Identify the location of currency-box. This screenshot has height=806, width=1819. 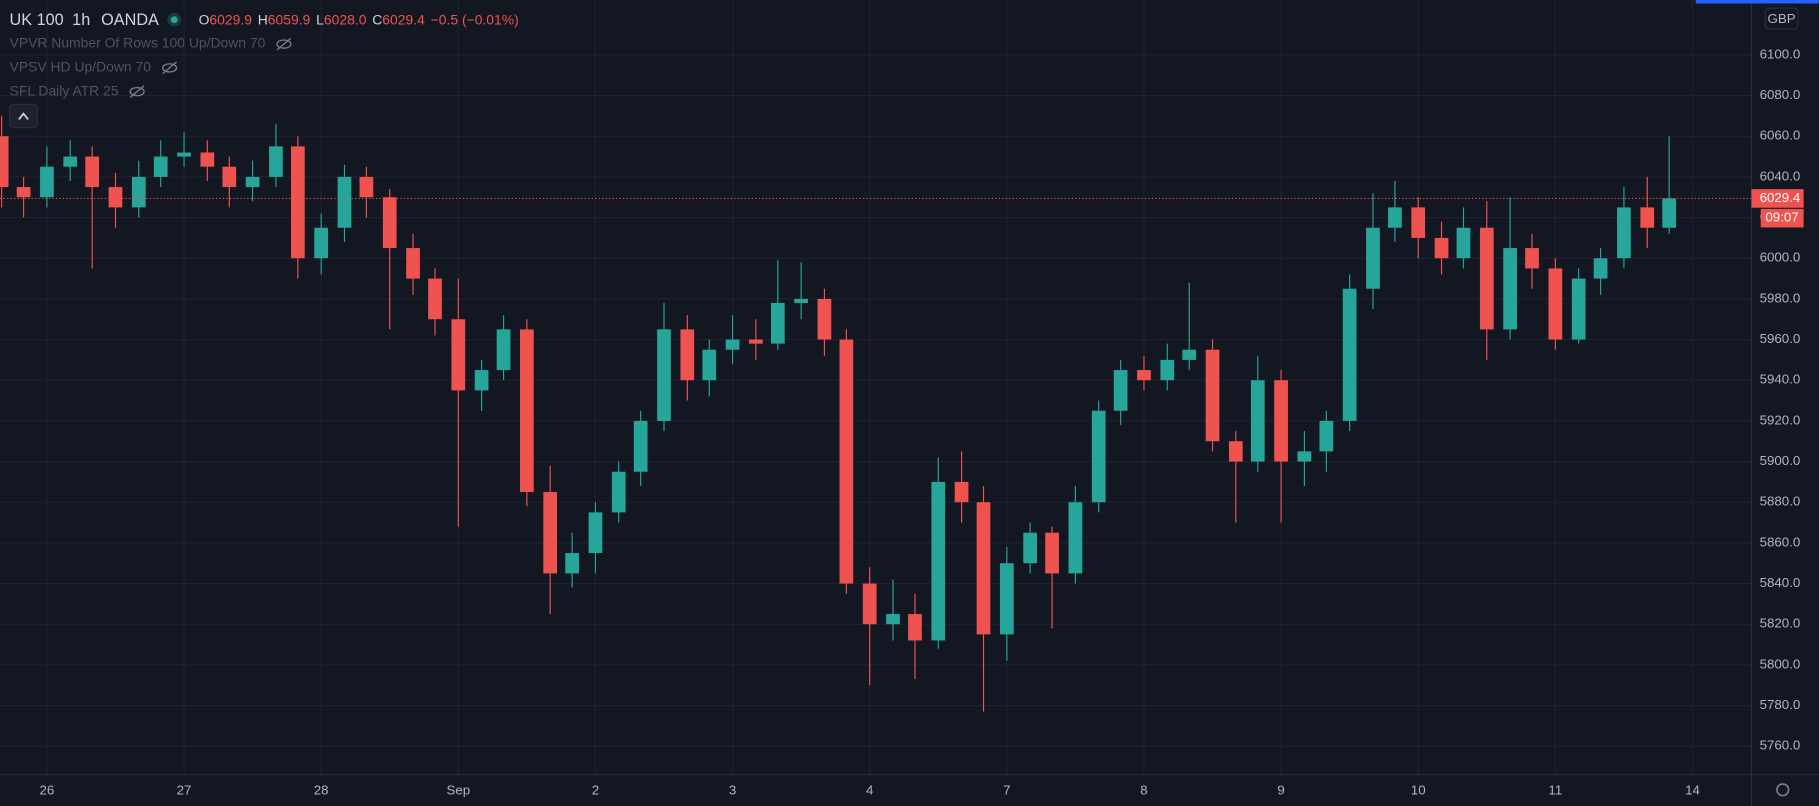
(1781, 18).